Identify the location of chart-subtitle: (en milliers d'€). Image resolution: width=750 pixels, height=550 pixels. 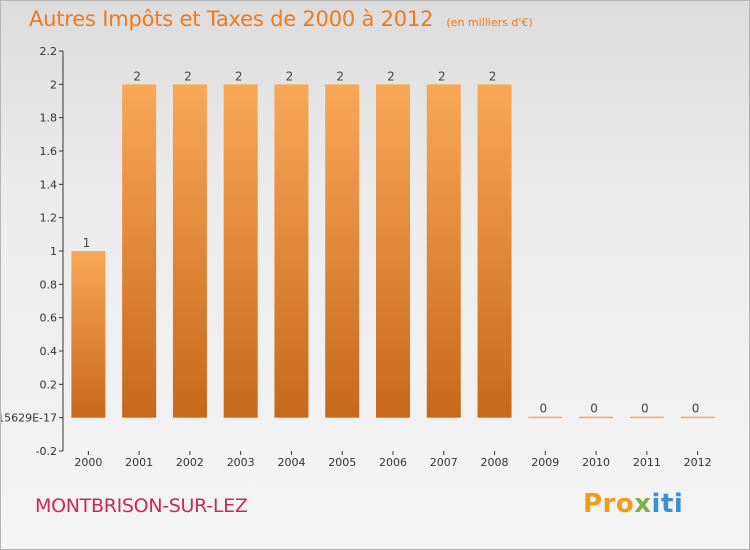
(489, 22).